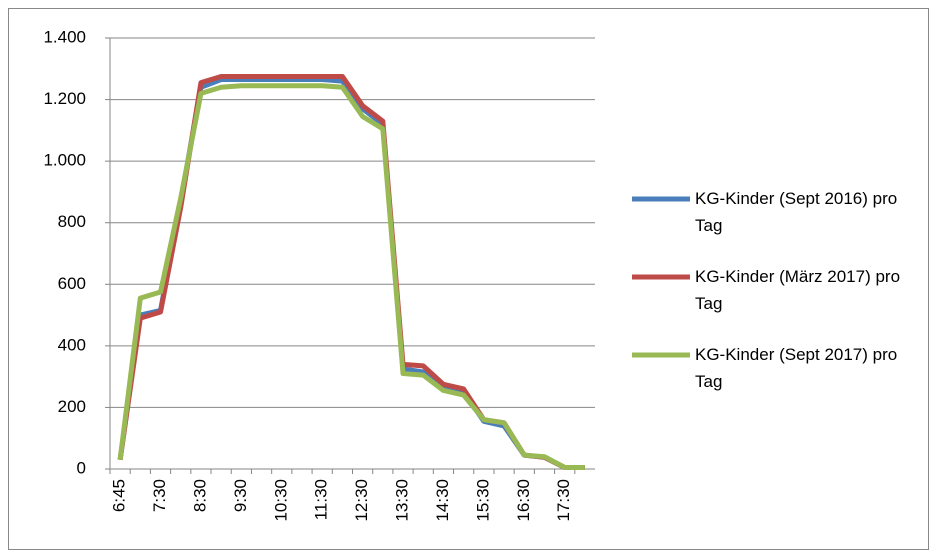  Describe the element at coordinates (64, 98) in the screenshot. I see `y-tick-label: 1.200` at that location.